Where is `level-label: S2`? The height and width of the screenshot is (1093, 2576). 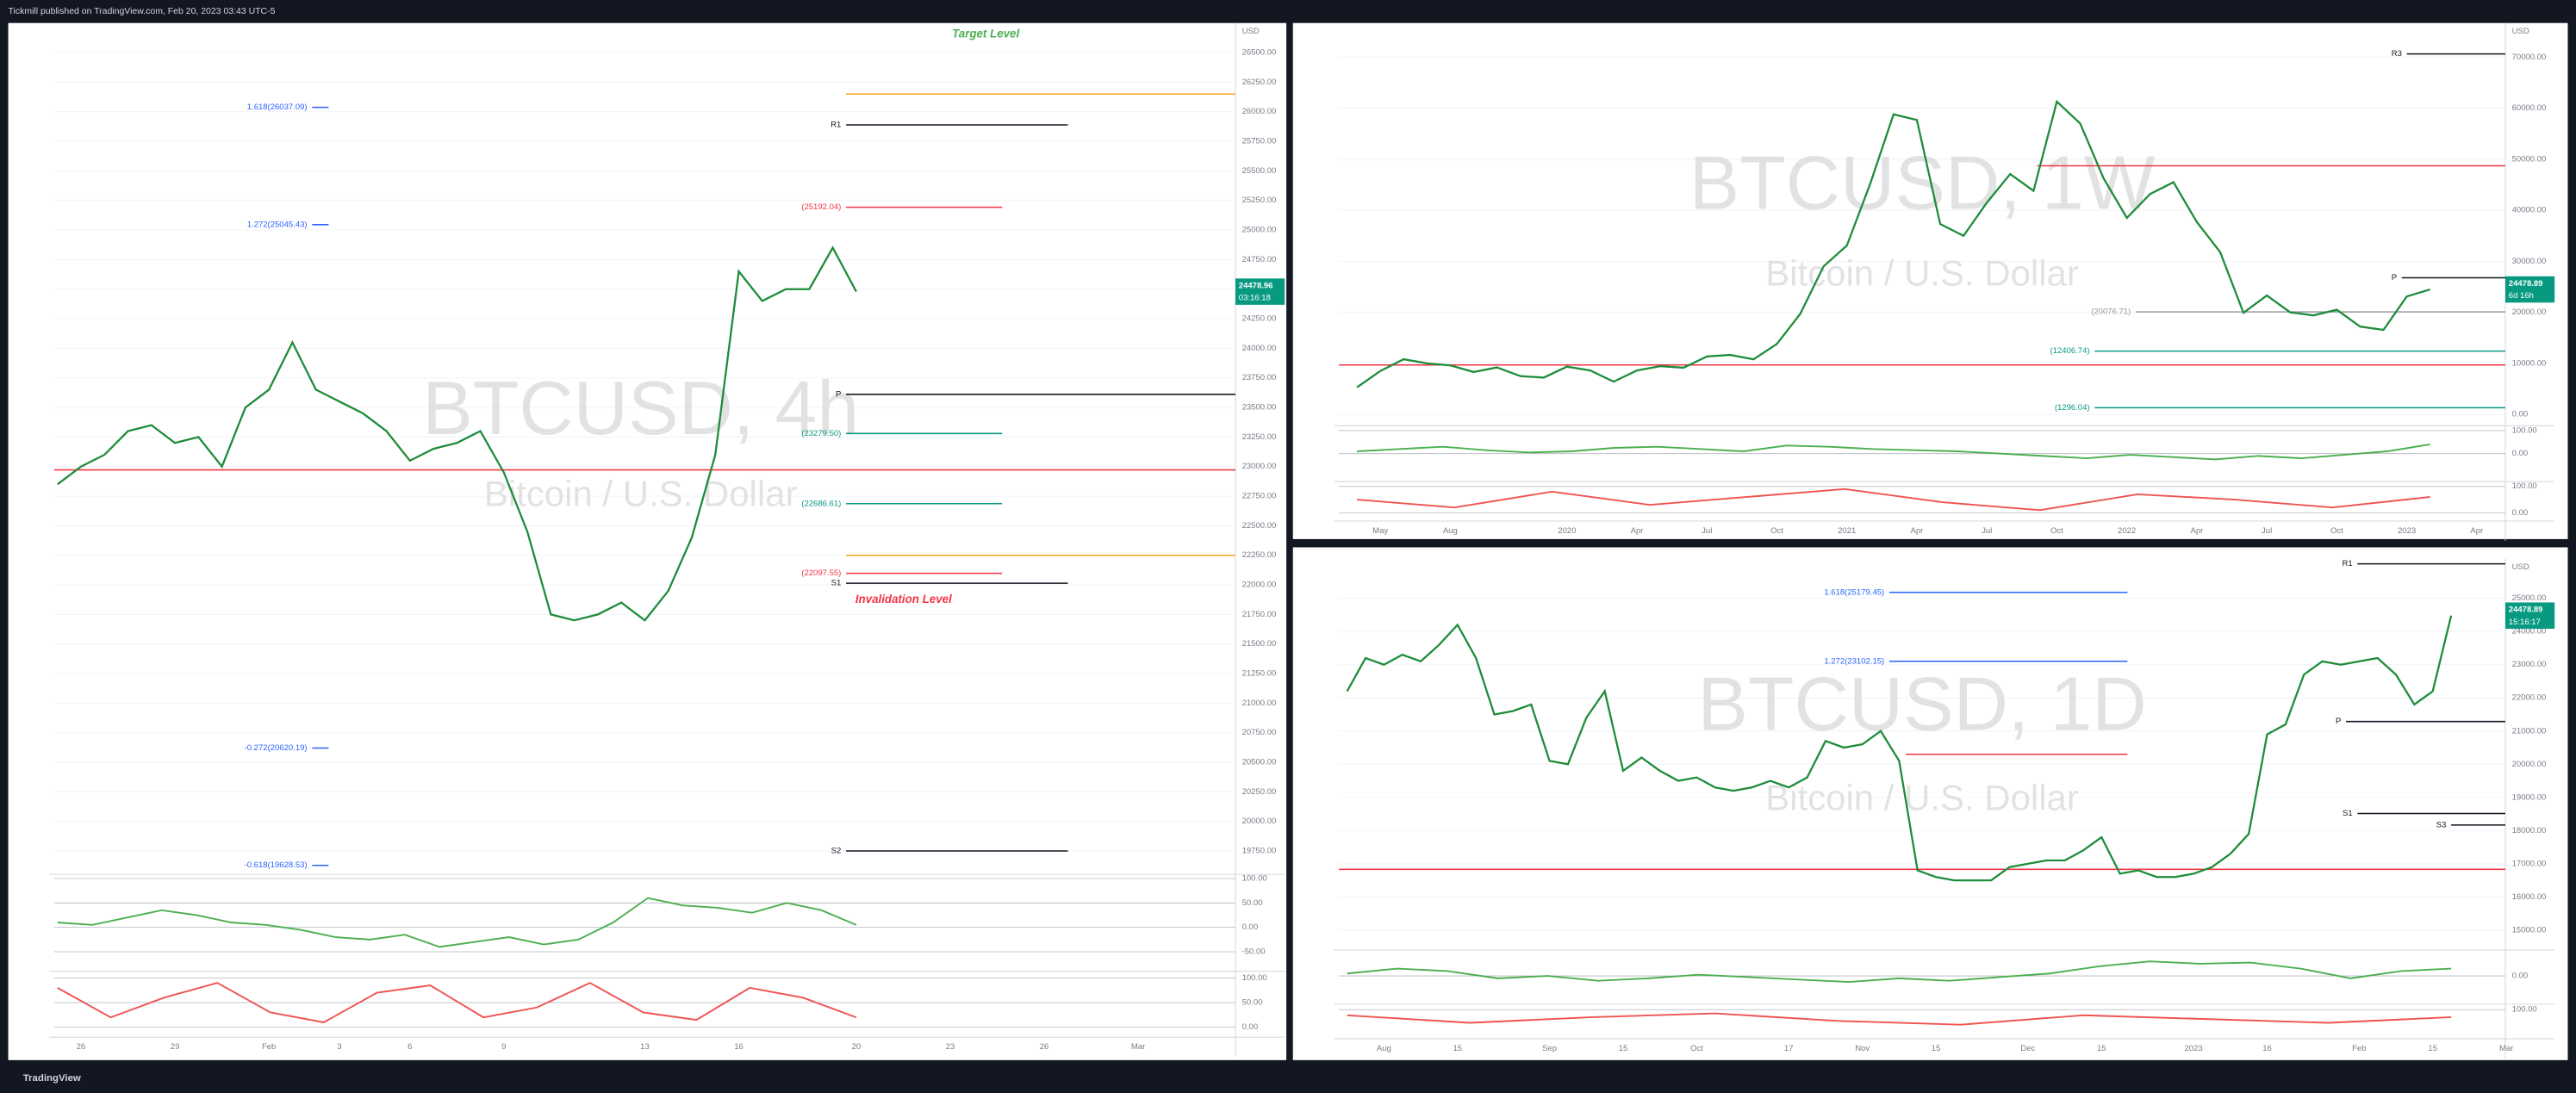 level-label: S2 is located at coordinates (837, 851).